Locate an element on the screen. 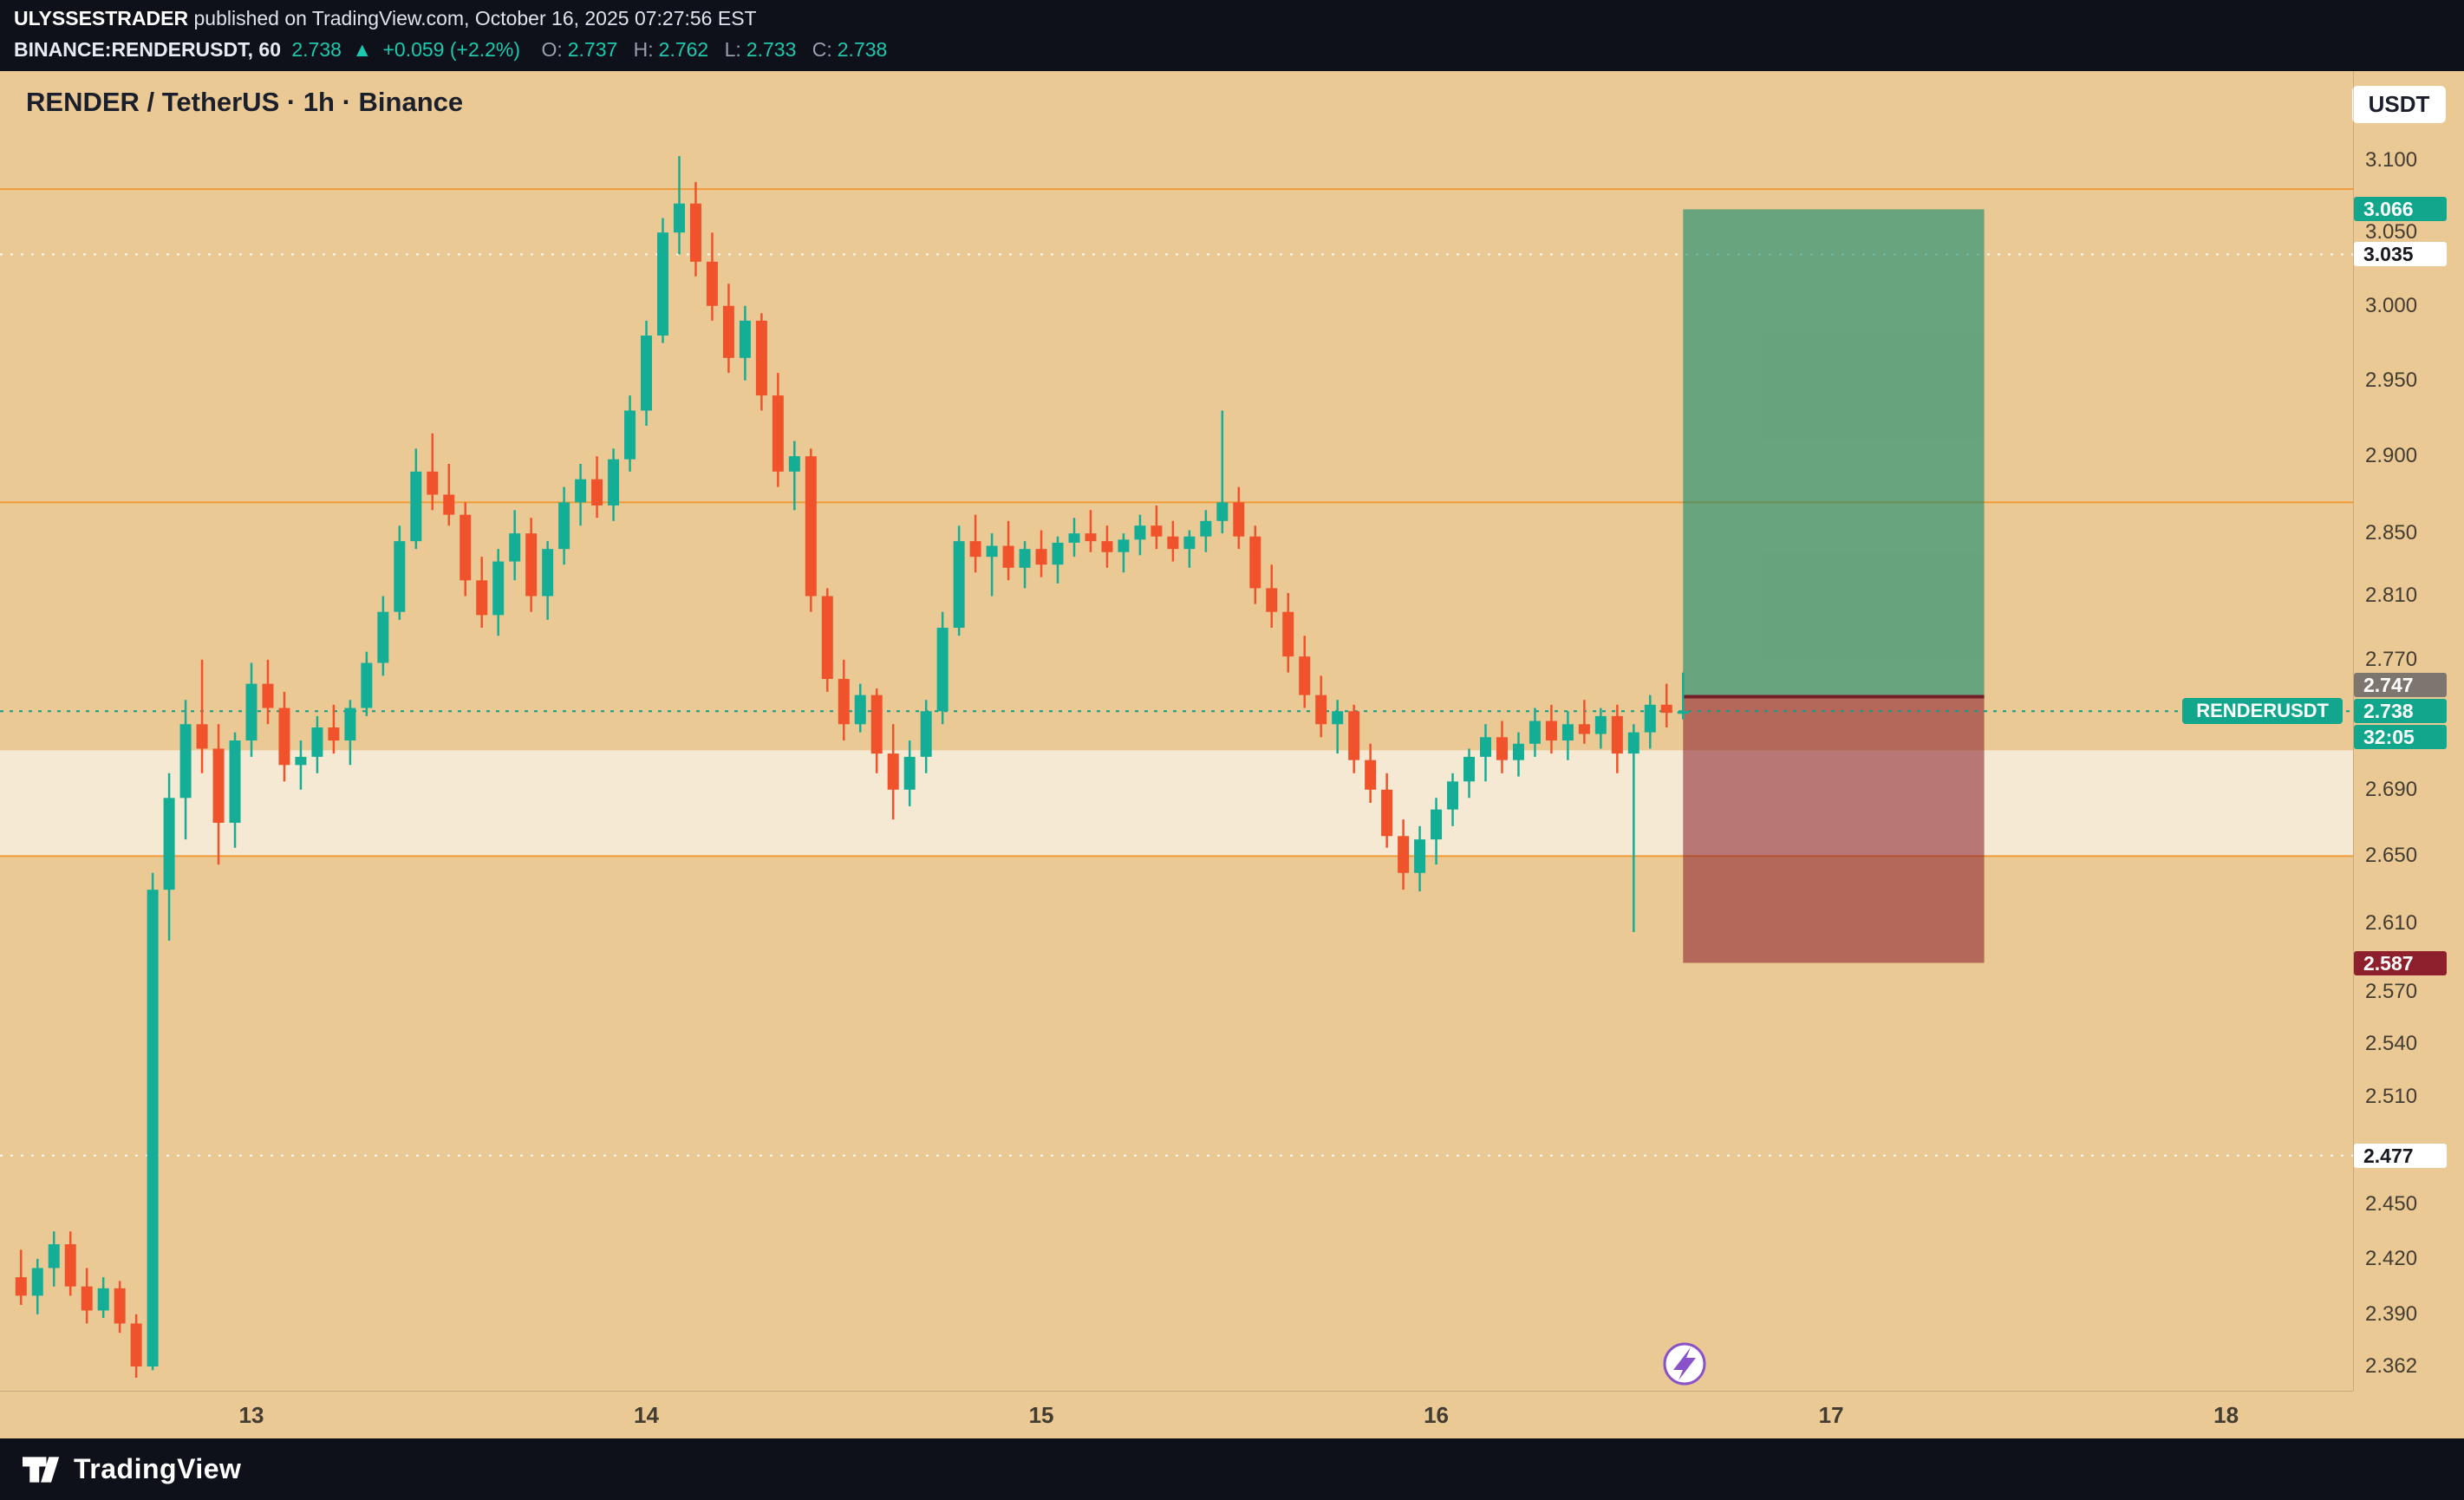 Image resolution: width=2464 pixels, height=1500 pixels. price-tick-label: 2.950 is located at coordinates (2391, 380).